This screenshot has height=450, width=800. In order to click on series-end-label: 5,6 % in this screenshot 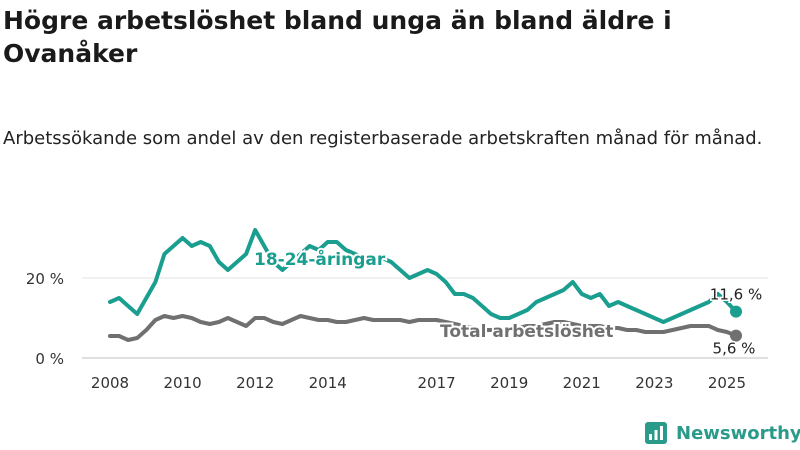, I will do `click(734, 349)`.